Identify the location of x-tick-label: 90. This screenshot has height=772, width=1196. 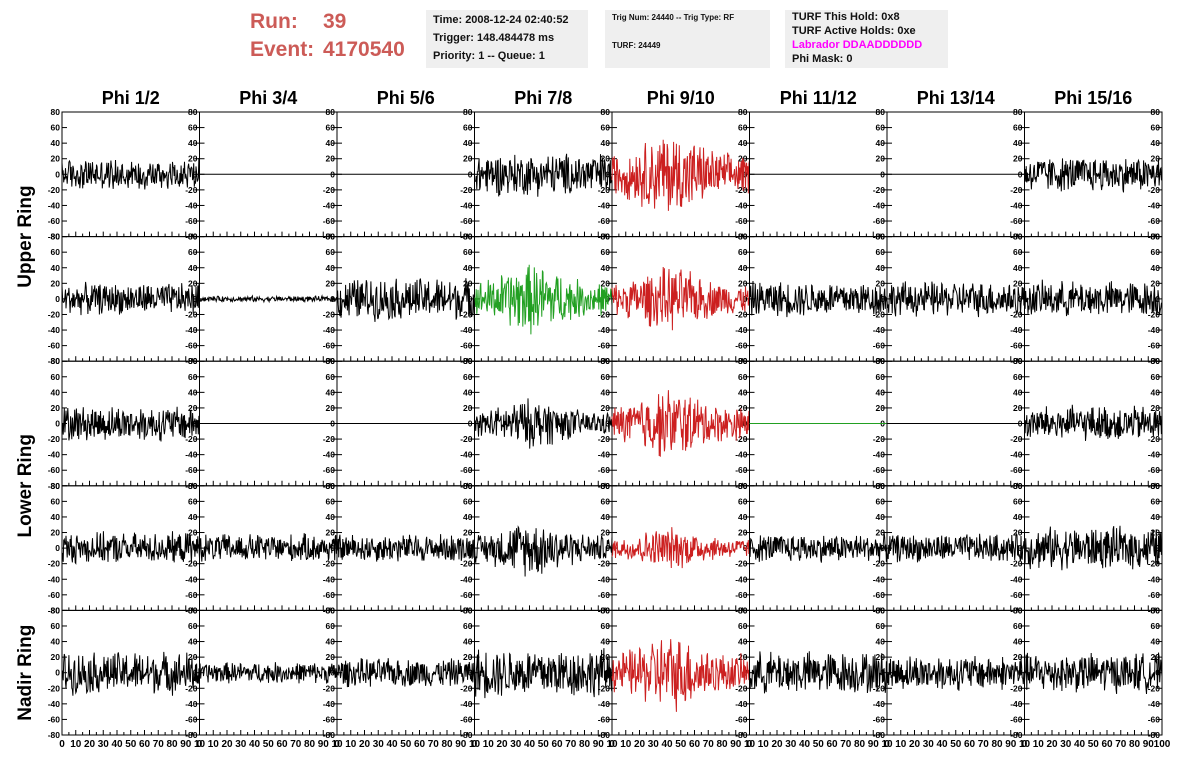
(324, 744).